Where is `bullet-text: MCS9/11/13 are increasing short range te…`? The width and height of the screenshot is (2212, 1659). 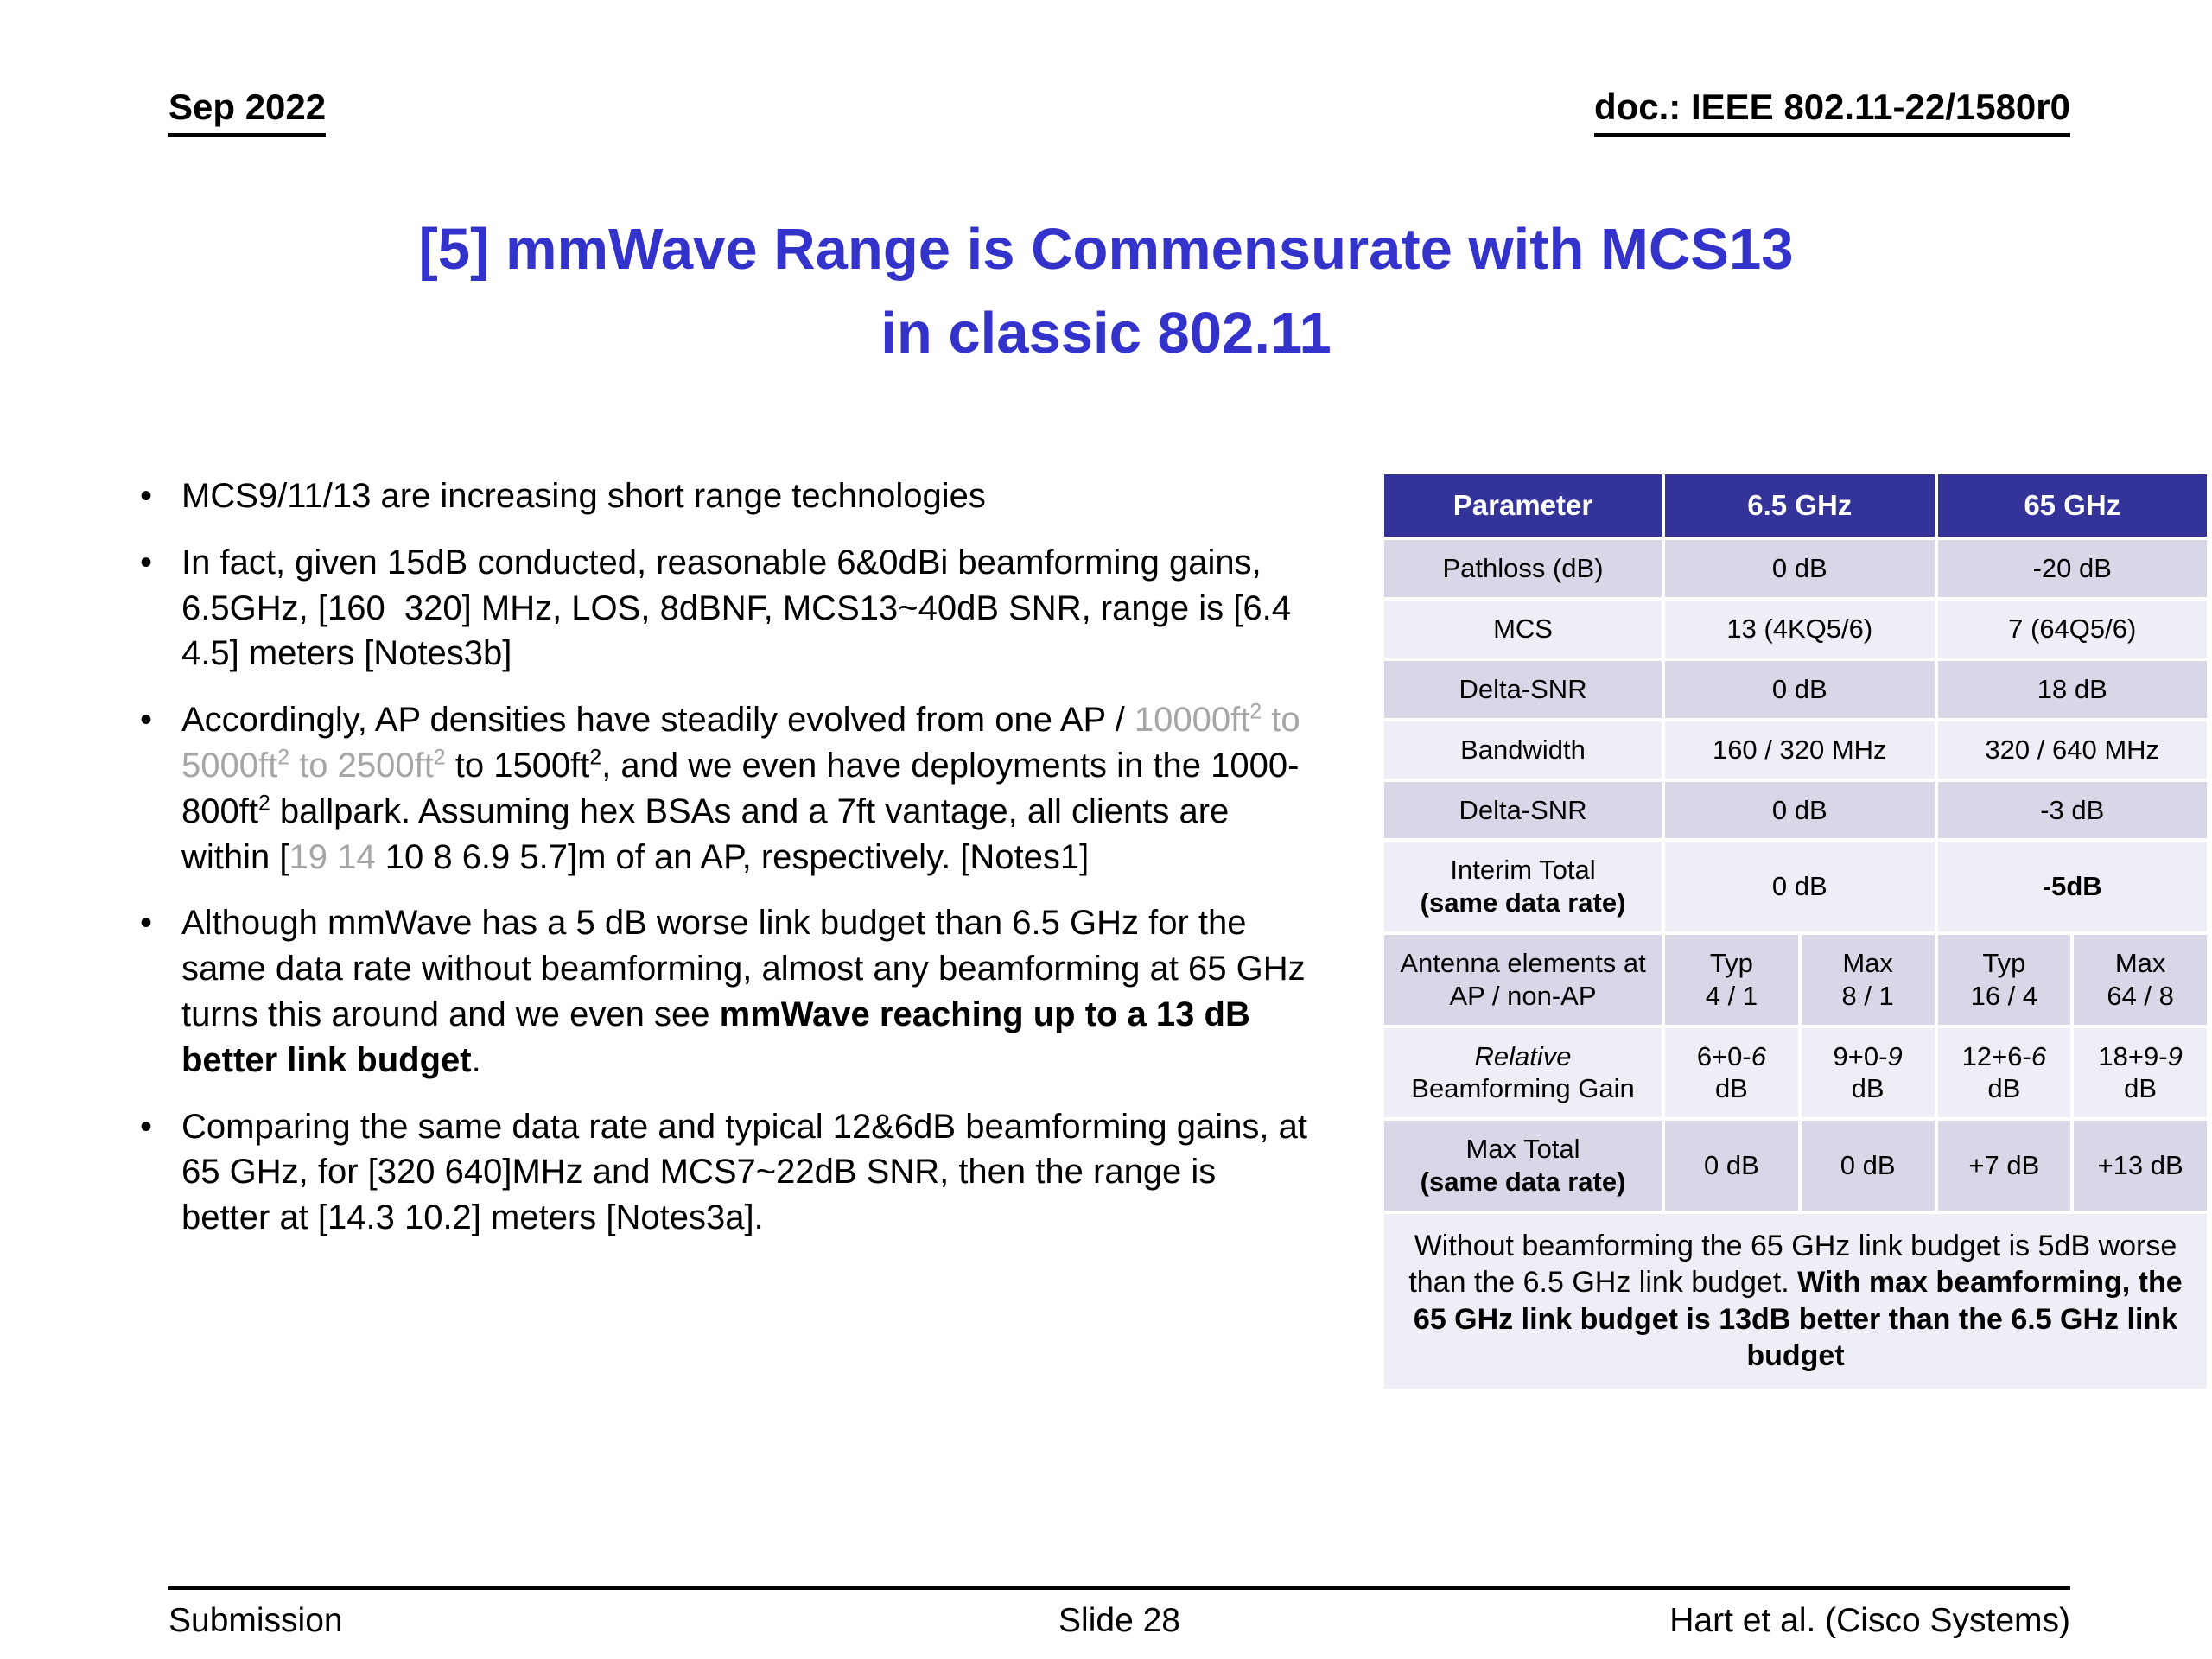
bullet-text: MCS9/11/13 are increasing short range te… is located at coordinates (583, 496).